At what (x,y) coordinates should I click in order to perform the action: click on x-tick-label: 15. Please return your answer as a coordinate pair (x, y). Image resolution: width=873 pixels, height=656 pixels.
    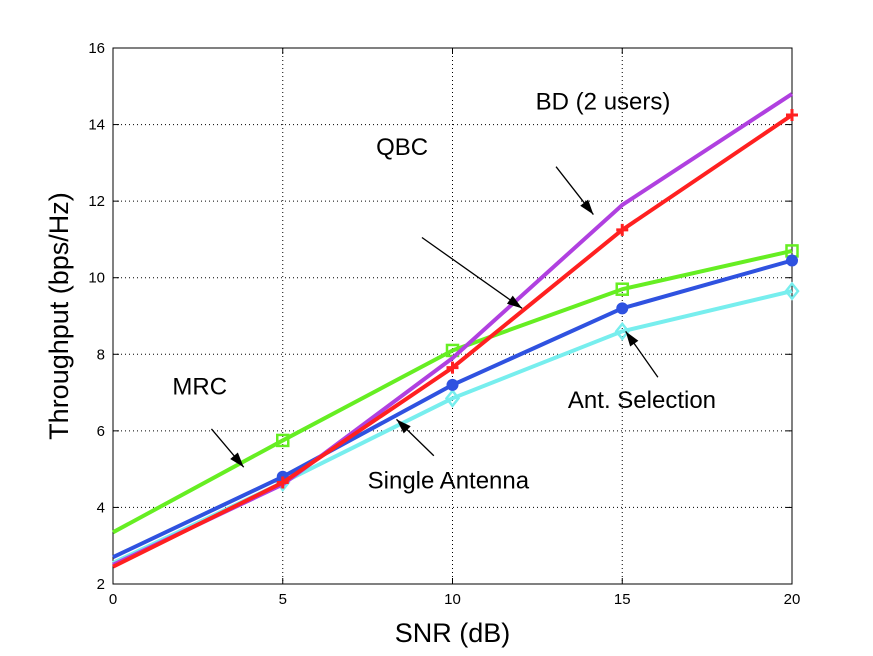
    Looking at the image, I should click on (622, 599).